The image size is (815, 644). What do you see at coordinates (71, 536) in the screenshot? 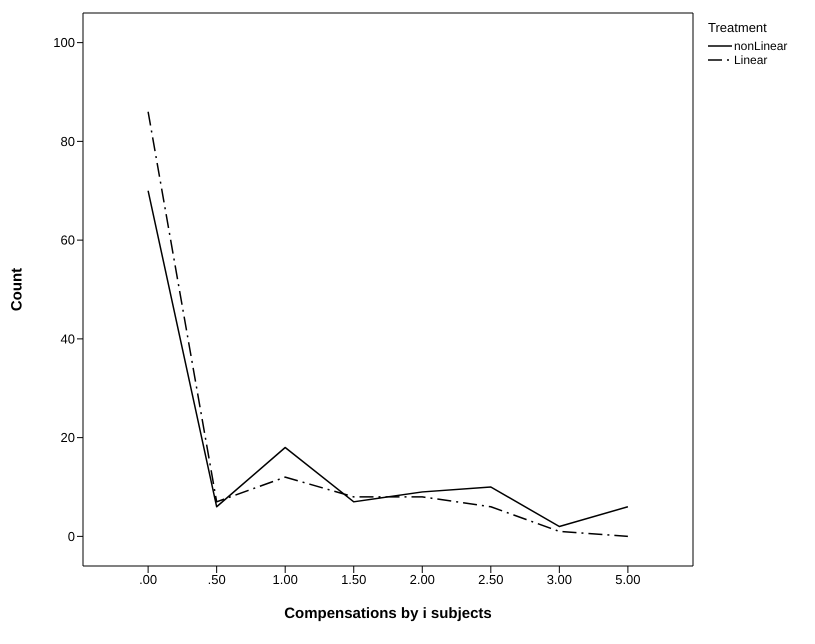
I see `y-tick-label: 0` at bounding box center [71, 536].